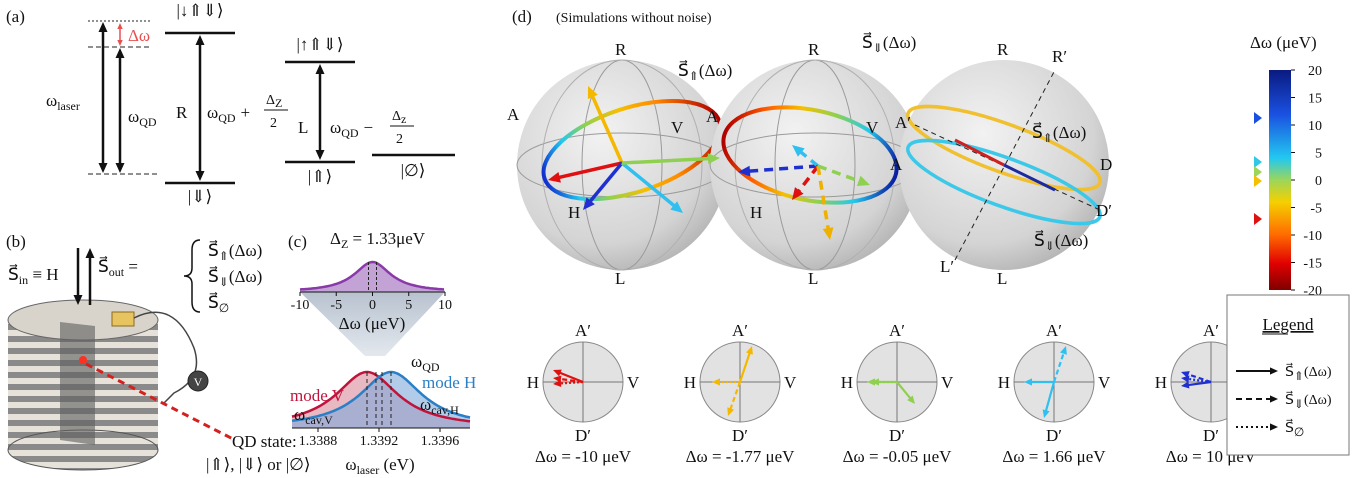 This screenshot has width=1354, height=478. I want to click on panel-label: (a), so click(15, 16).